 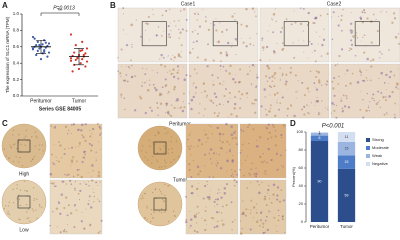 I want to click on tissue-image, so click(x=263, y=151).